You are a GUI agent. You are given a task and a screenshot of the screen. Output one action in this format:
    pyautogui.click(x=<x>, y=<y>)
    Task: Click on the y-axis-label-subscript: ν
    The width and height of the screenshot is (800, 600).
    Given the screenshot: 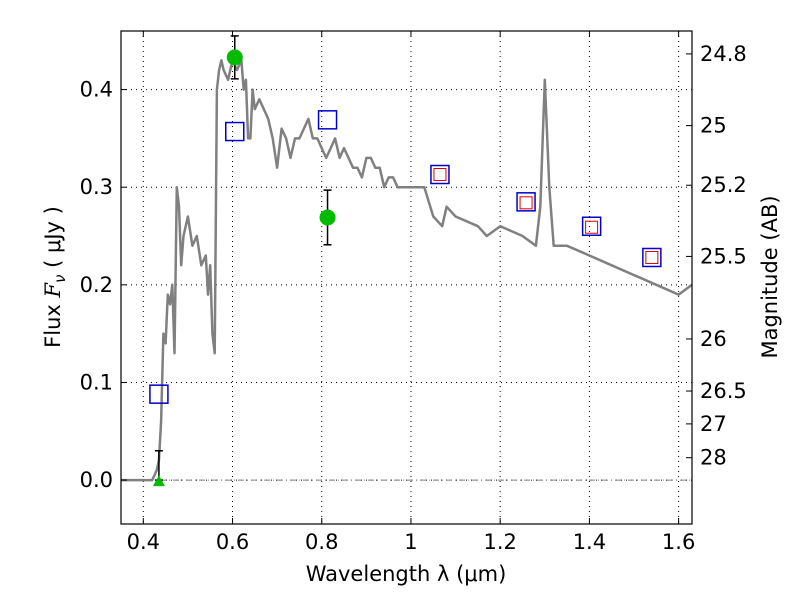 What is the action you would take?
    pyautogui.click(x=60, y=279)
    